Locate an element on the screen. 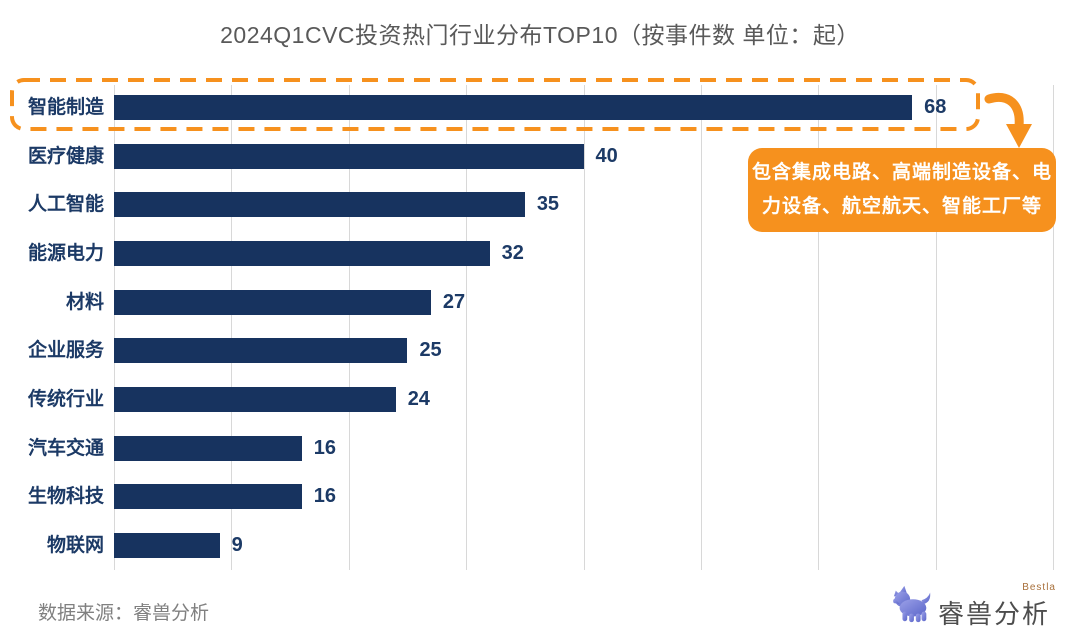  chart-title: 2024Q1CVC投资热门行业分布TOP10（按事件数 单位：起） is located at coordinates (540, 35).